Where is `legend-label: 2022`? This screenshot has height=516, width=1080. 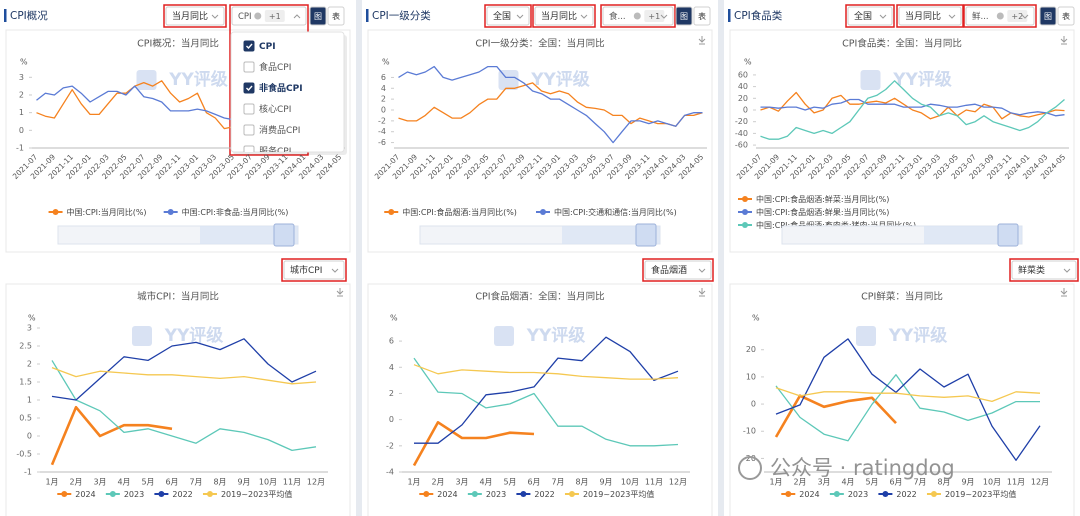
legend-label: 2022 is located at coordinates (906, 494).